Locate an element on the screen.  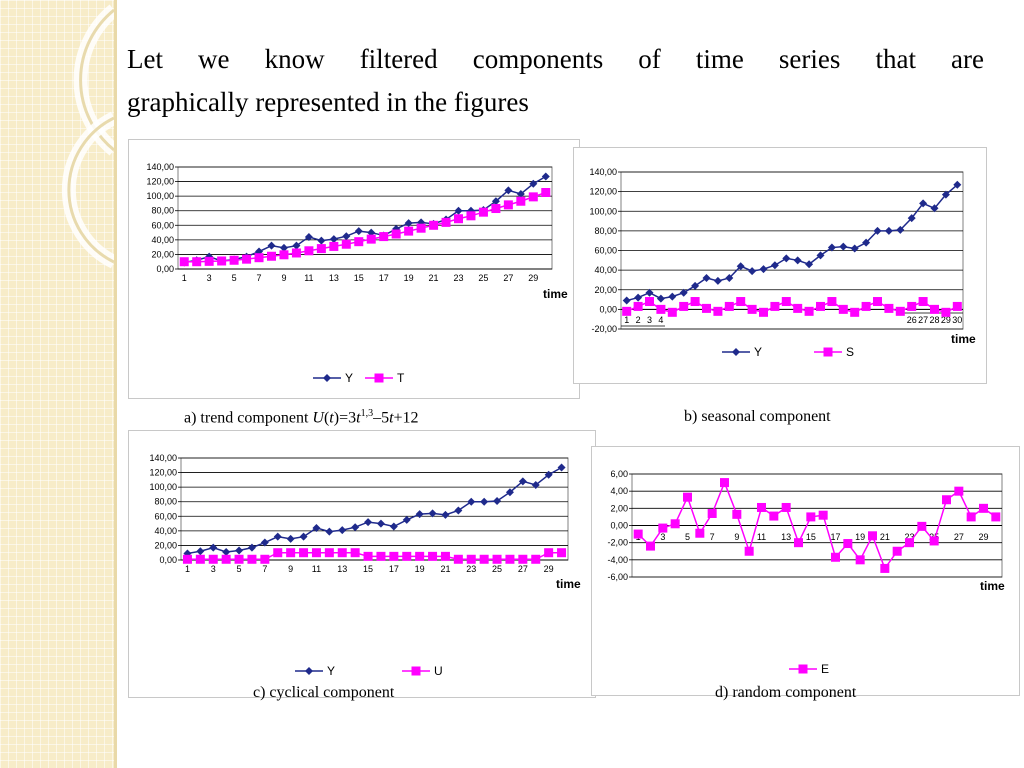
x-tick-label: 21 is located at coordinates (885, 537).